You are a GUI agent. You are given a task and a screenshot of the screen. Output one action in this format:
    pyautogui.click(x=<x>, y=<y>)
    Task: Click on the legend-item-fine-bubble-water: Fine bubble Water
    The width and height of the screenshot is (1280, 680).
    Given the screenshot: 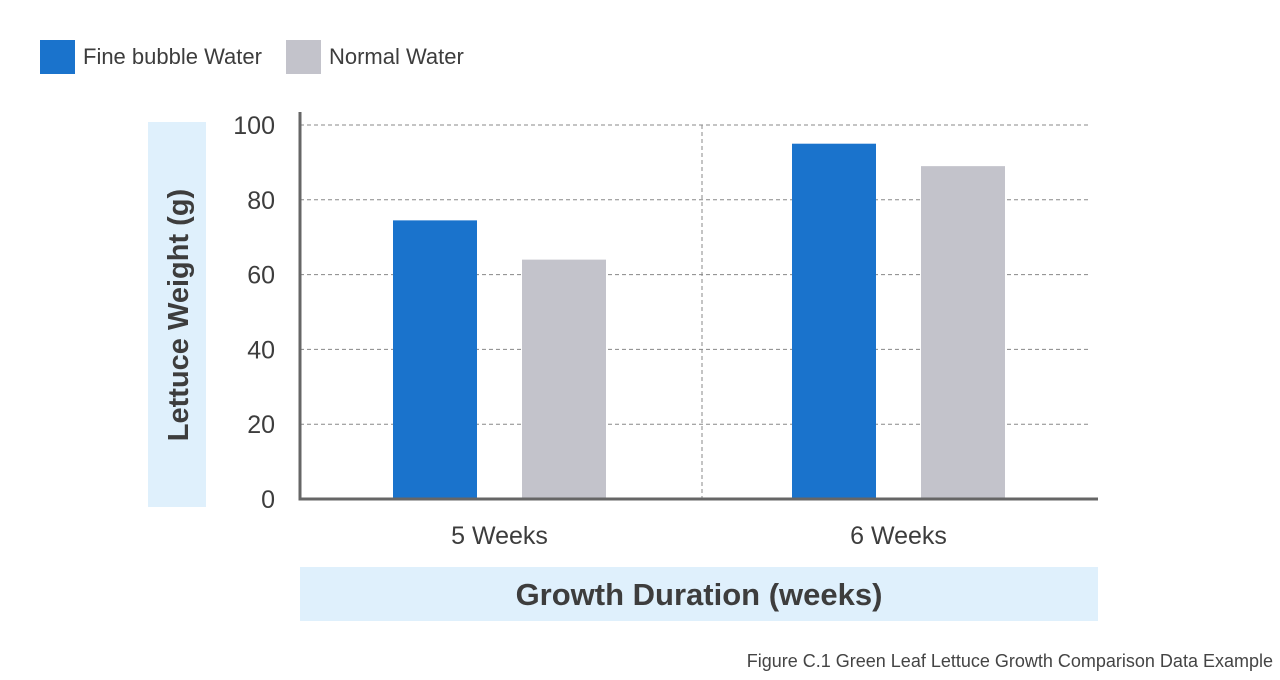 What is the action you would take?
    pyautogui.click(x=151, y=57)
    